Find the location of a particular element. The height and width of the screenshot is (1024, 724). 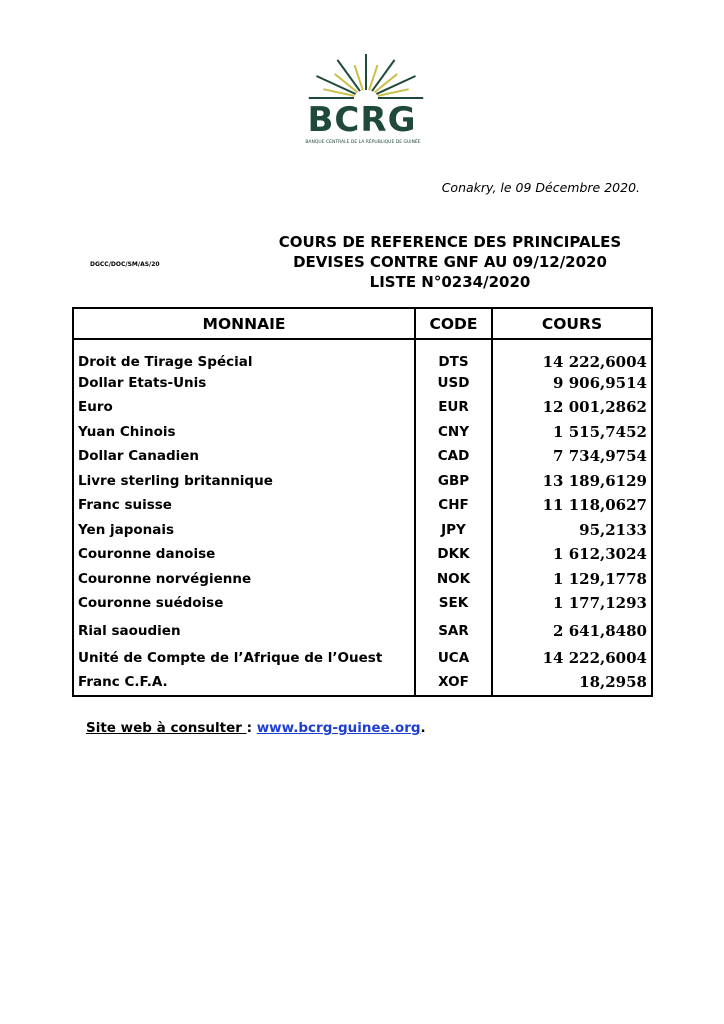

currency-name: Couronne suédoise is located at coordinates (243, 603).